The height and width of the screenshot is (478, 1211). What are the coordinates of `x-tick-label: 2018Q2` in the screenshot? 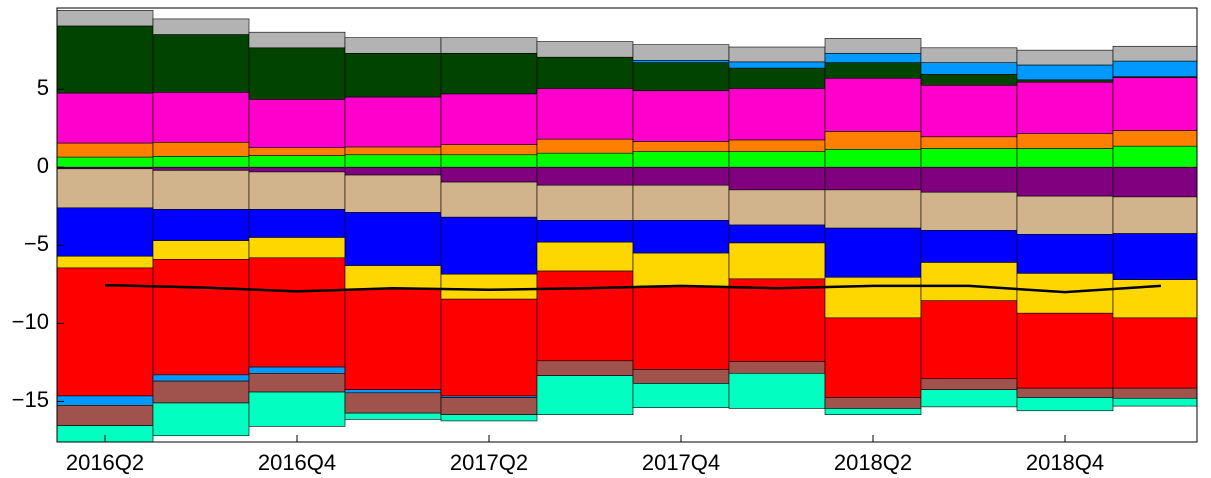 It's located at (873, 462).